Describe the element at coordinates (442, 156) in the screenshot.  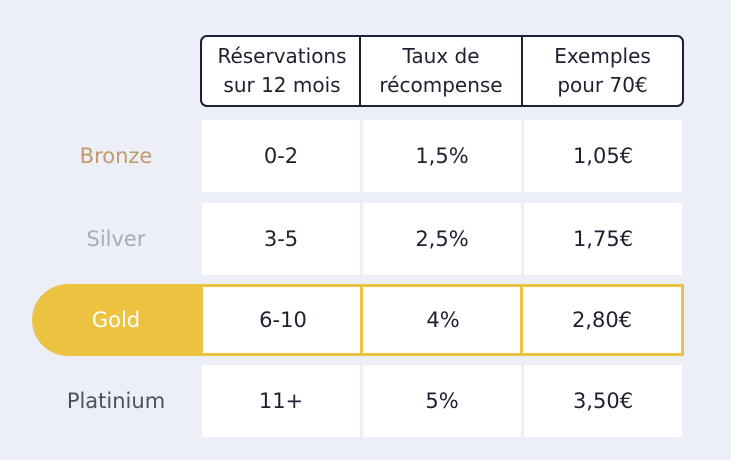
I see `cell-rate: 1,5%` at that location.